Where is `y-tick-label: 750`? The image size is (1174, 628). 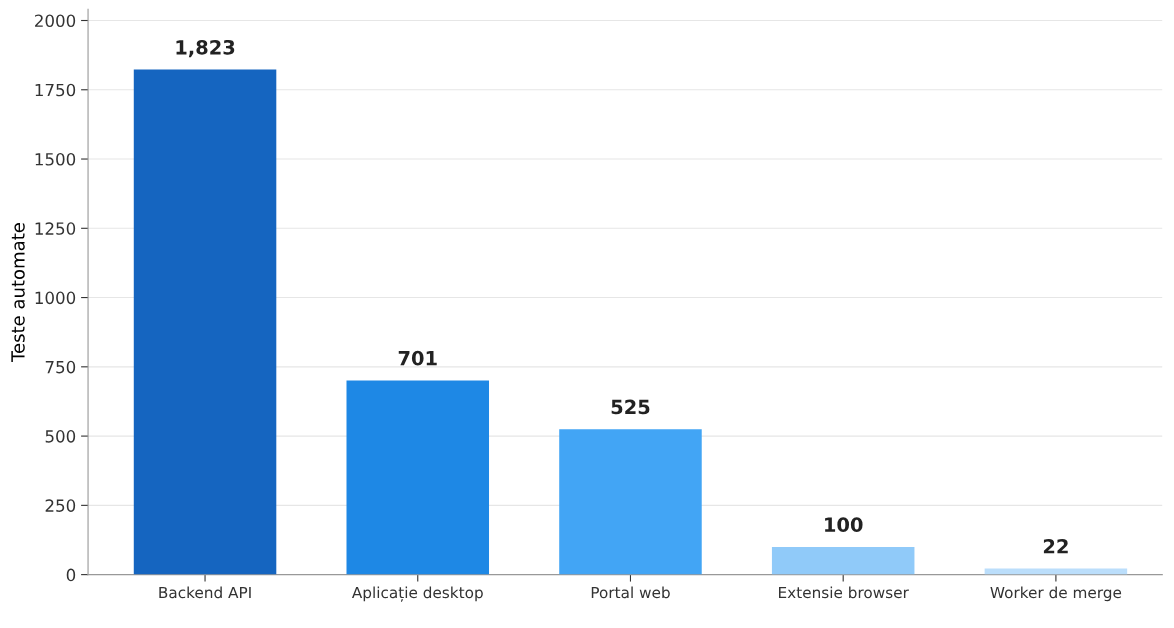
y-tick-label: 750 is located at coordinates (60, 367).